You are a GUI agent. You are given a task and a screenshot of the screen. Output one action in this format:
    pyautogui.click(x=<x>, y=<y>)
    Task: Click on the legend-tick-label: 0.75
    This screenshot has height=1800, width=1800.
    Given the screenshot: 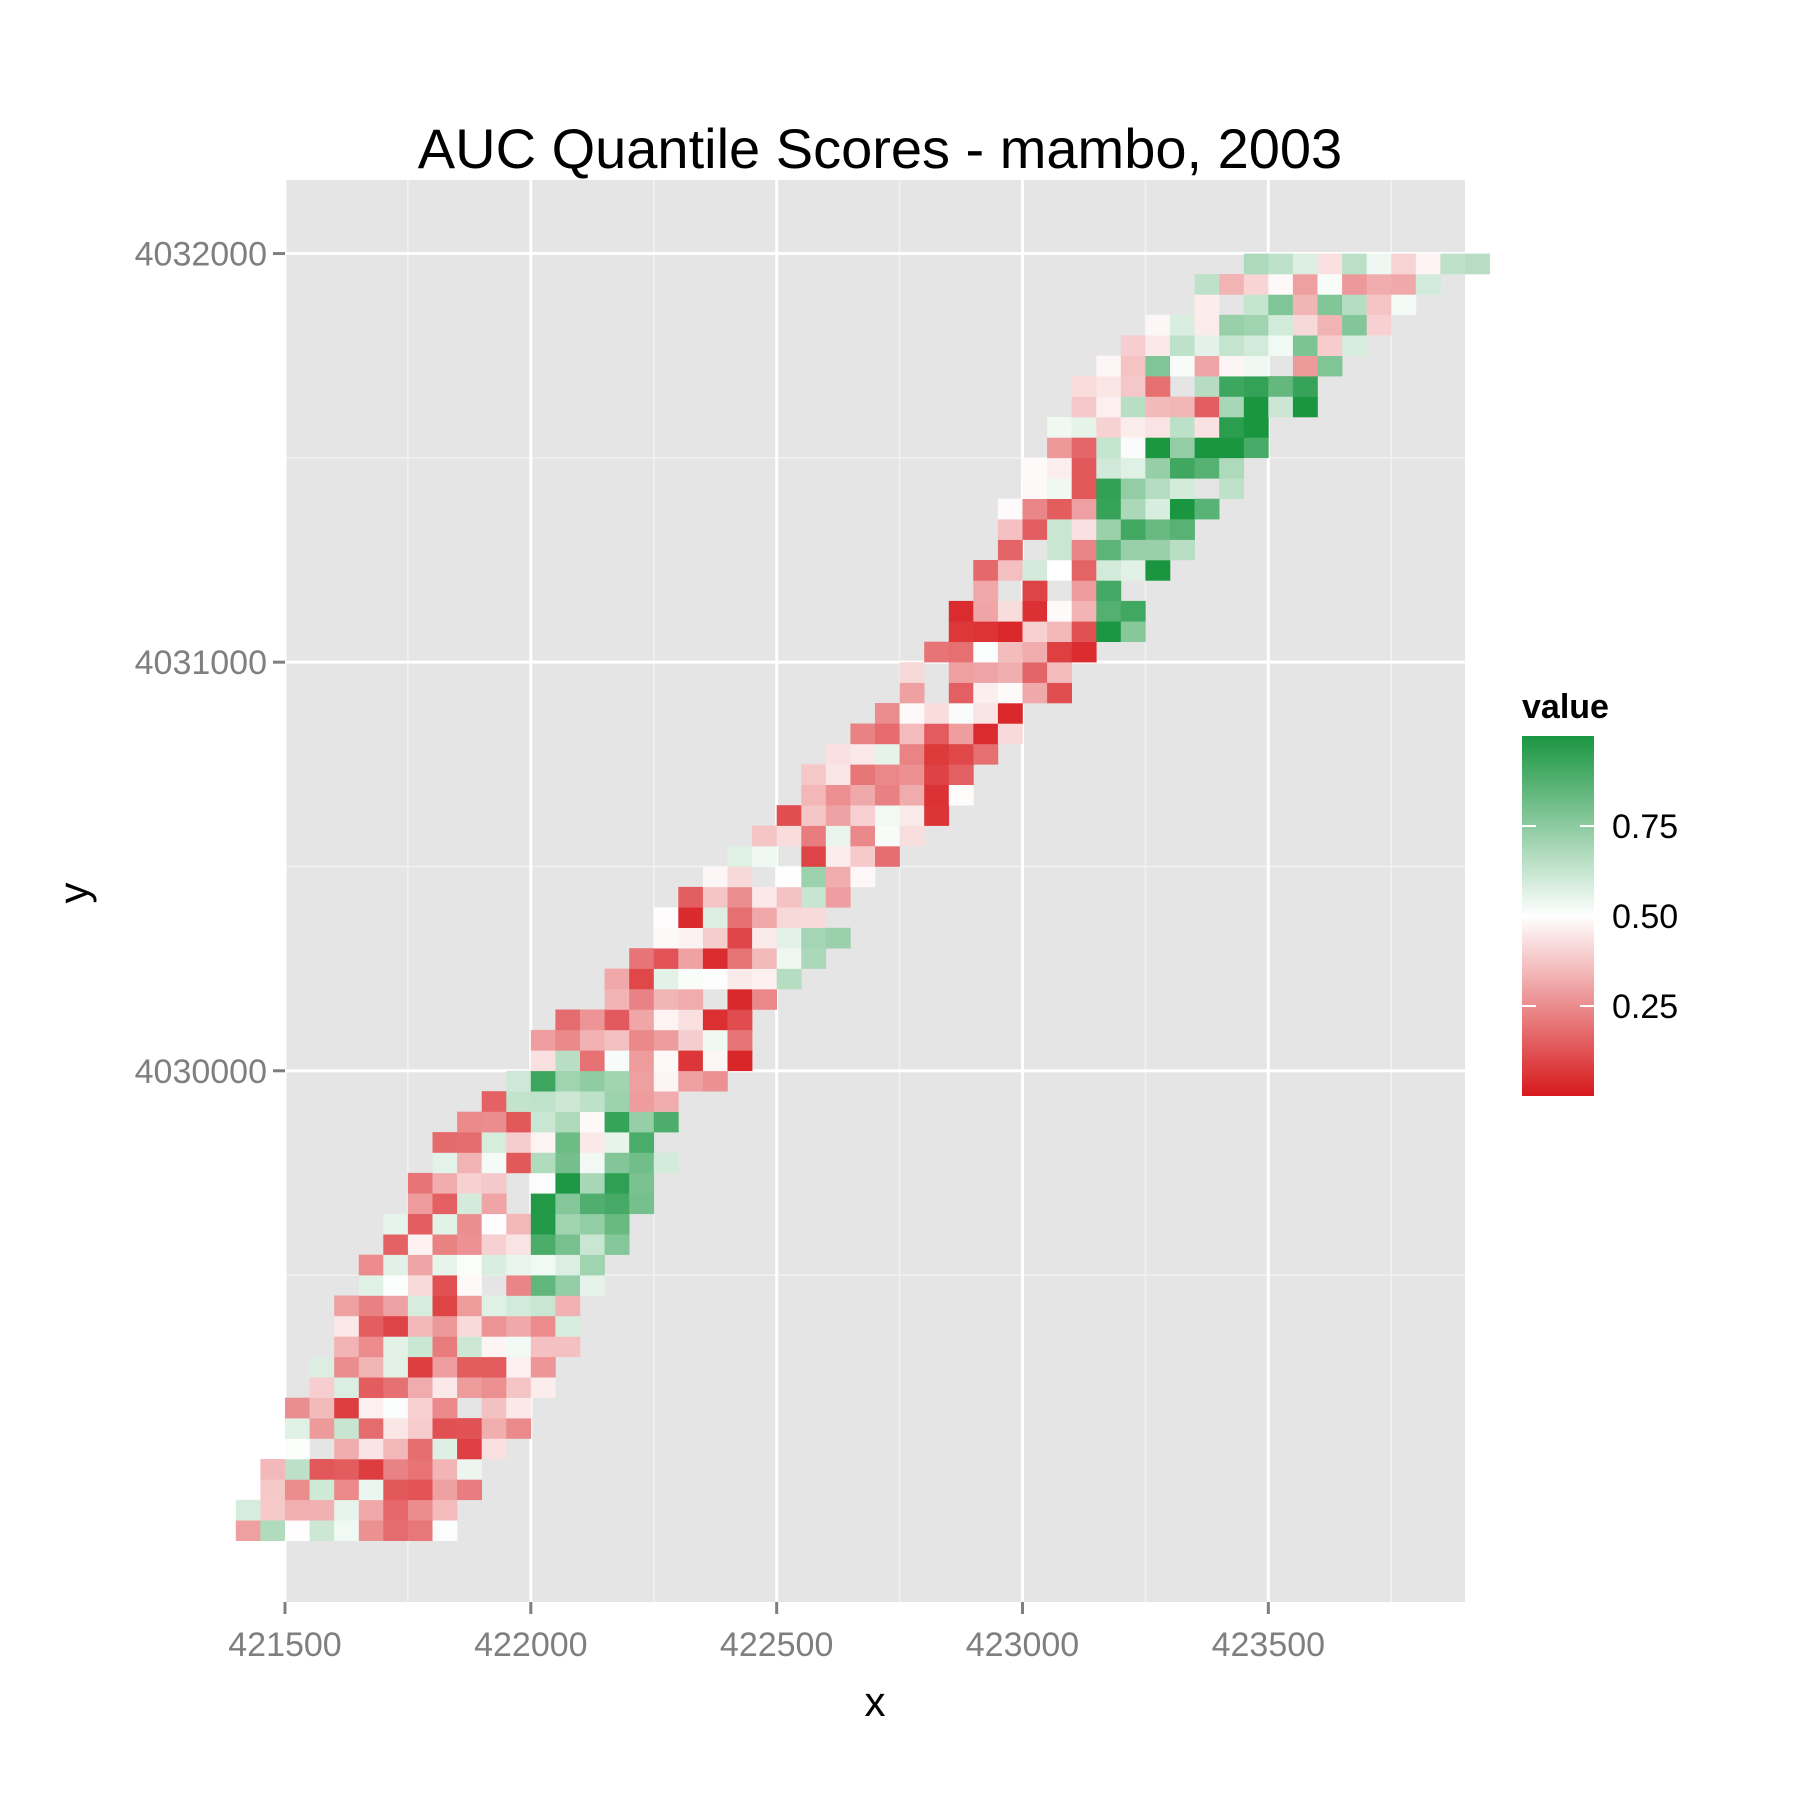 What is the action you would take?
    pyautogui.click(x=1645, y=827)
    